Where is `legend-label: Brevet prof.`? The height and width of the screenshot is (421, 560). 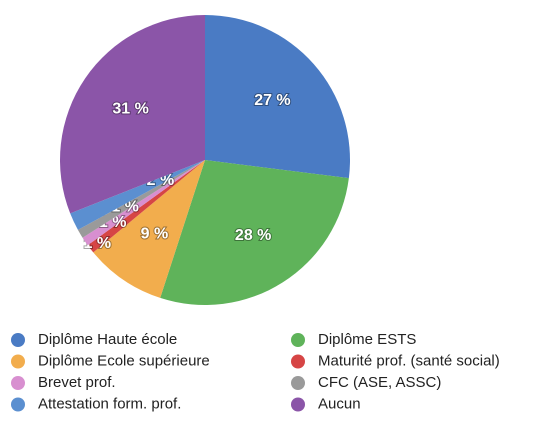 legend-label: Brevet prof. is located at coordinates (77, 382).